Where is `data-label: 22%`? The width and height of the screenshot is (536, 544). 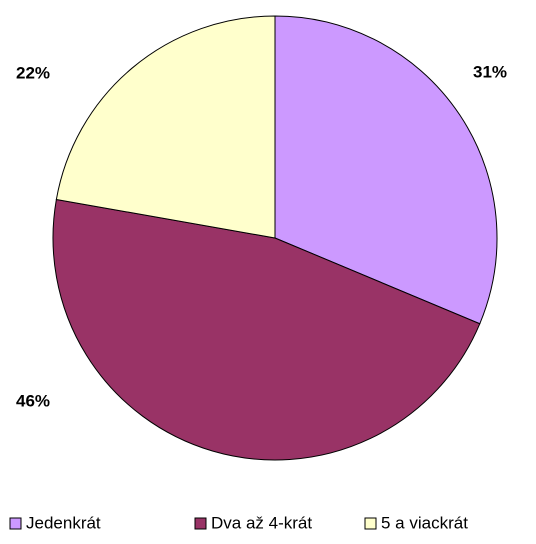 data-label: 22% is located at coordinates (33, 72).